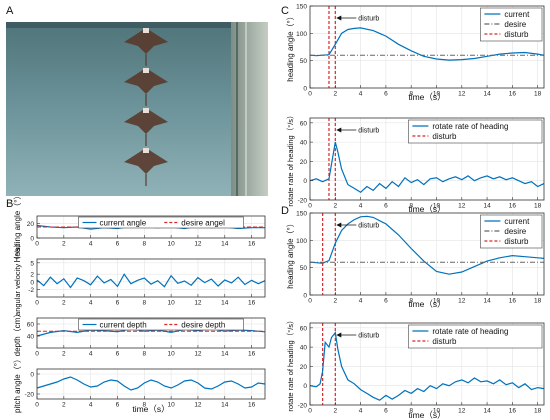 The width and height of the screenshot is (550, 420). Describe the element at coordinates (203, 223) in the screenshot. I see `legend-label: desire angel` at that location.